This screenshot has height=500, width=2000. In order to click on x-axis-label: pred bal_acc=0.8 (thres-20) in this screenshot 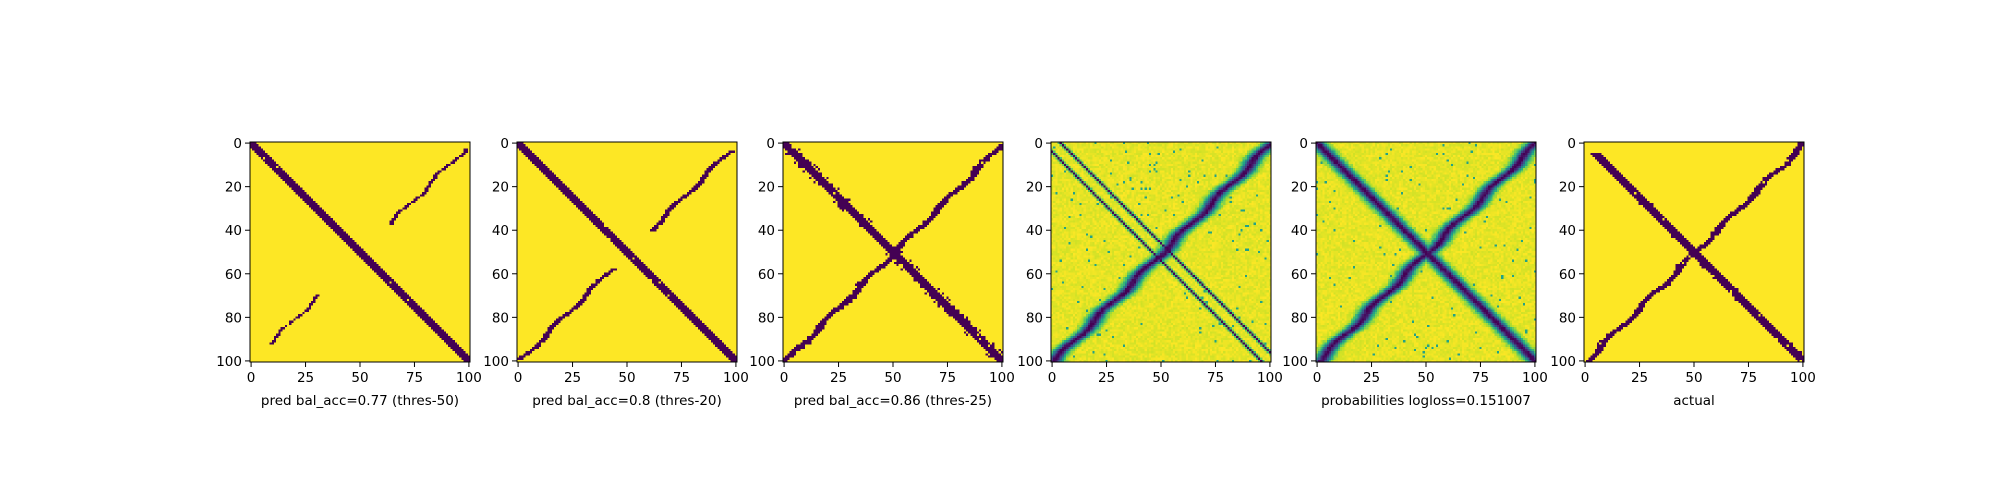, I will do `click(627, 401)`.